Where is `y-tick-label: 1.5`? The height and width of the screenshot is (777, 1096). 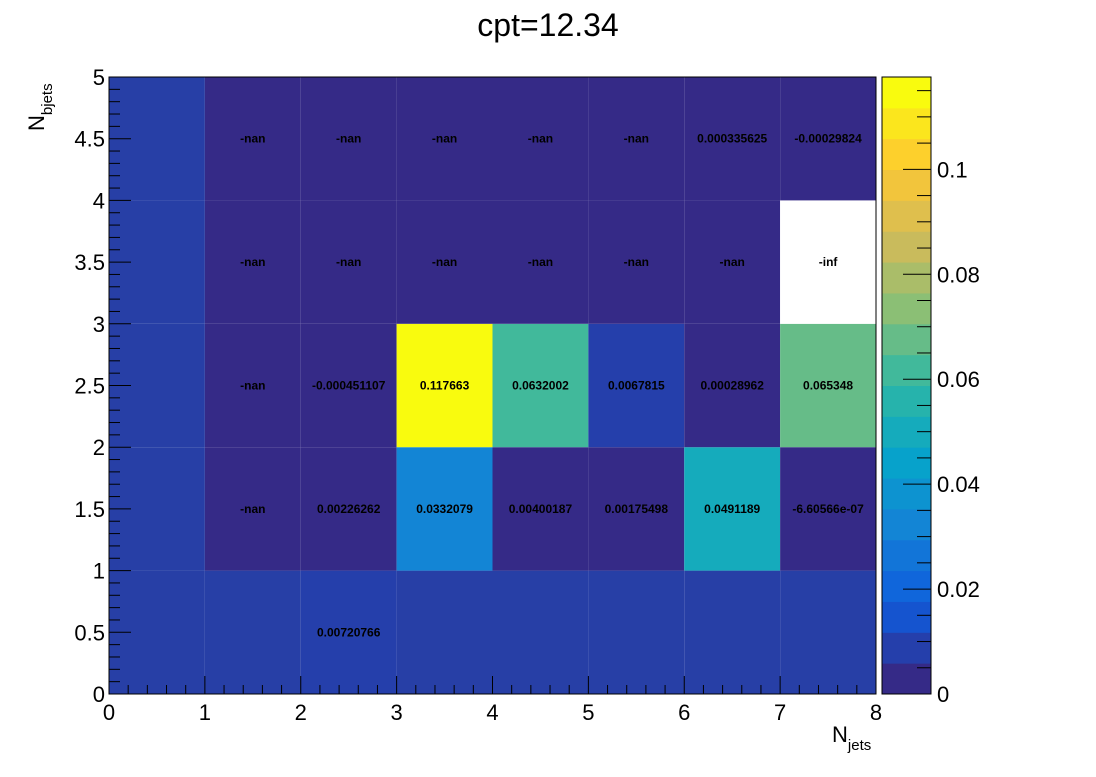
y-tick-label: 1.5 is located at coordinates (89, 509).